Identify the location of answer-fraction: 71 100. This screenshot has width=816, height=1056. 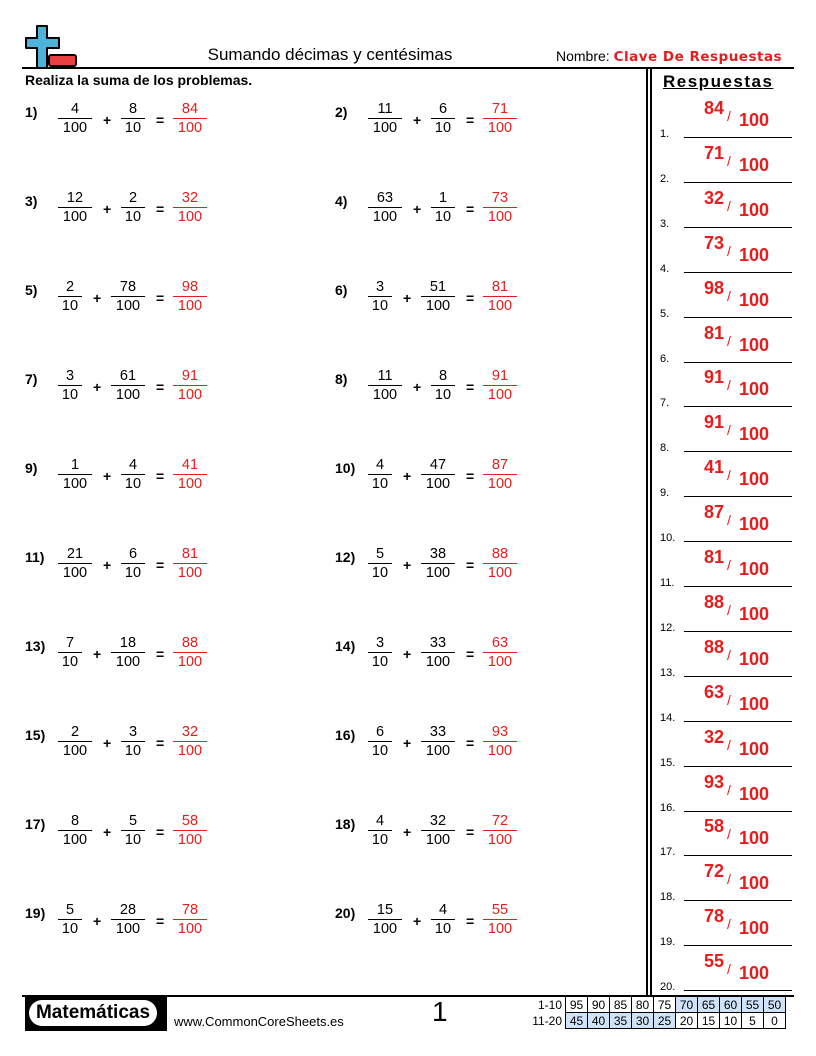
(500, 118).